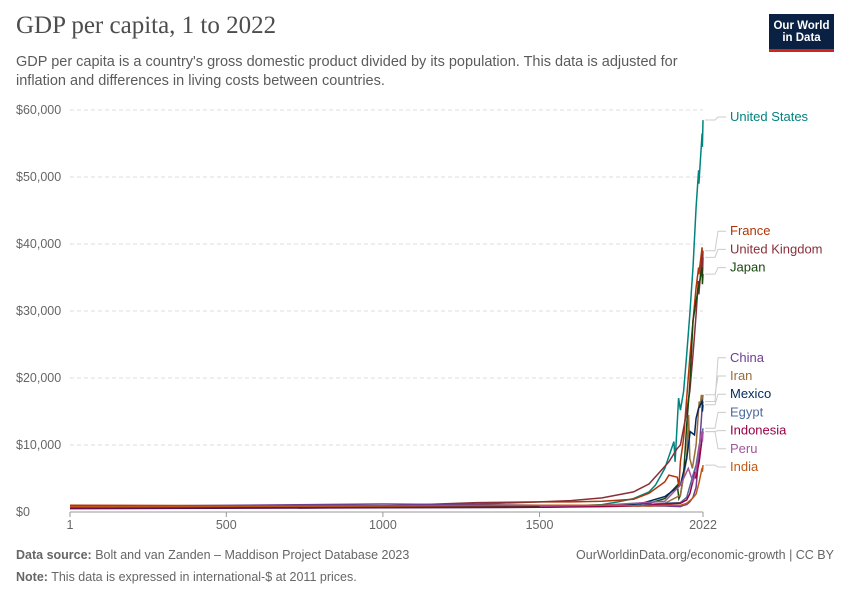 Image resolution: width=850 pixels, height=600 pixels. What do you see at coordinates (383, 525) in the screenshot?
I see `x-tick-label: 1000` at bounding box center [383, 525].